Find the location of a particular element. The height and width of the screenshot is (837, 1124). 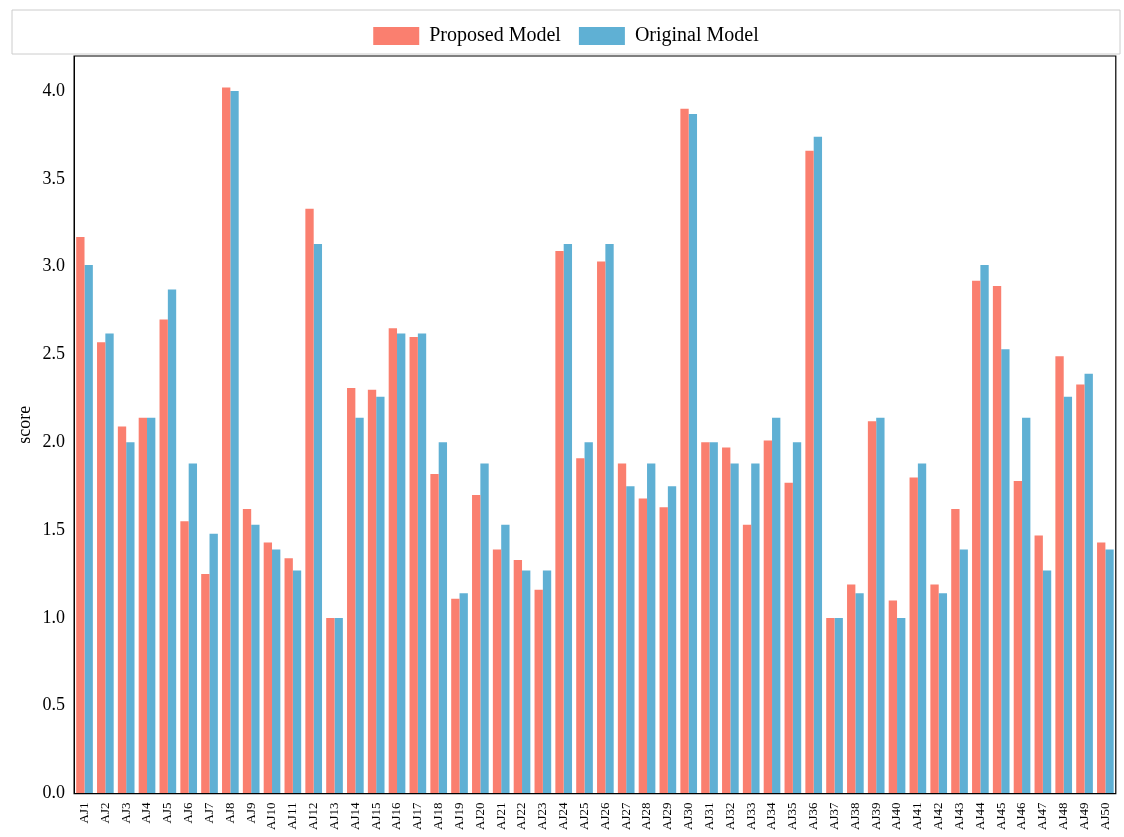

y-tick-label: 4.0 is located at coordinates (54, 89).